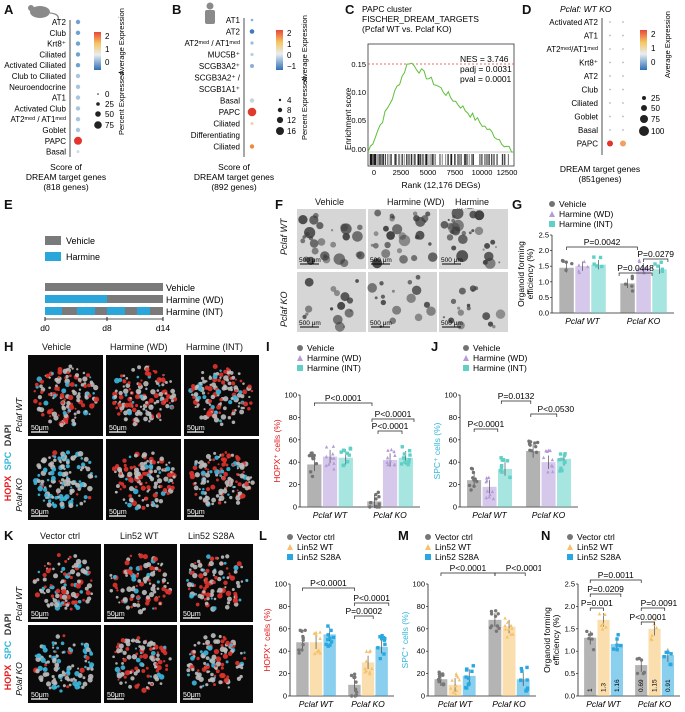 The height and width of the screenshot is (712, 685). What do you see at coordinates (226, 147) in the screenshot?
I see `b-row-label: Ciliated` at bounding box center [226, 147].